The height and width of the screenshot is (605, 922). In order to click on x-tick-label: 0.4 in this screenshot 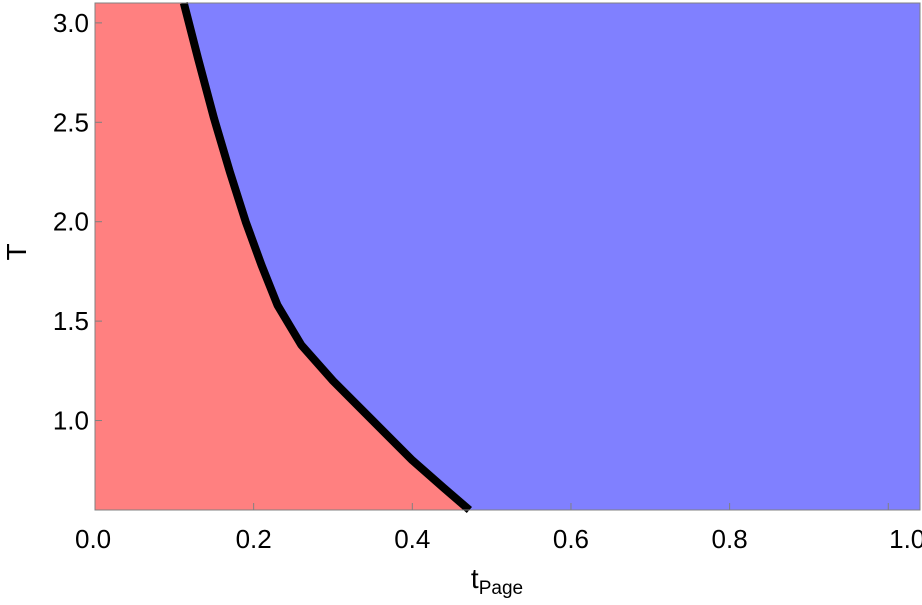, I will do `click(412, 539)`.